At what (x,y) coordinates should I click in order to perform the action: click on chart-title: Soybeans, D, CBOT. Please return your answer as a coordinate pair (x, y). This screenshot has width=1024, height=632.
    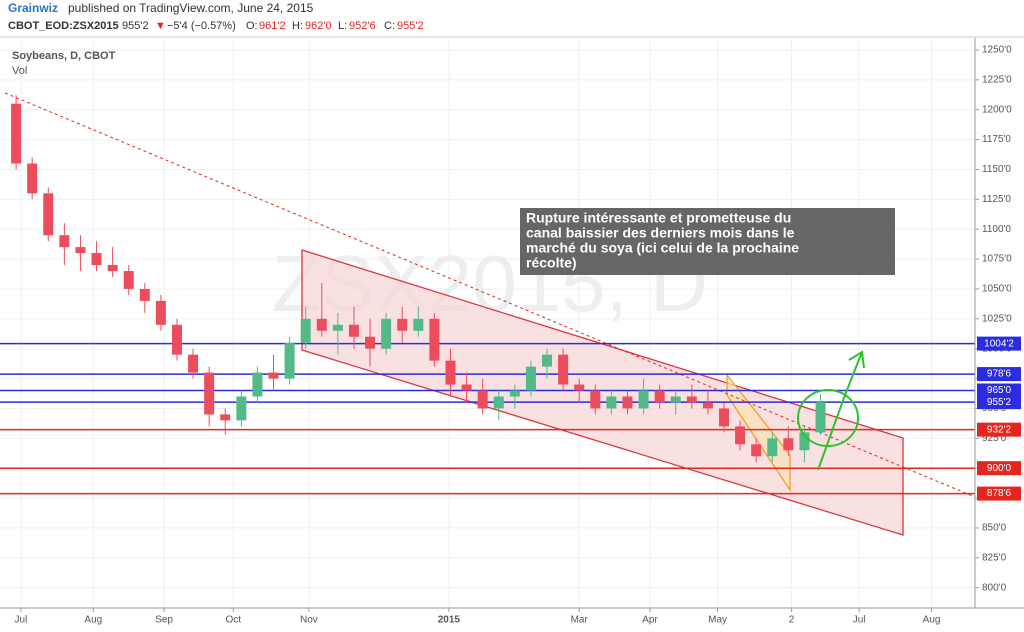
    Looking at the image, I should click on (64, 56).